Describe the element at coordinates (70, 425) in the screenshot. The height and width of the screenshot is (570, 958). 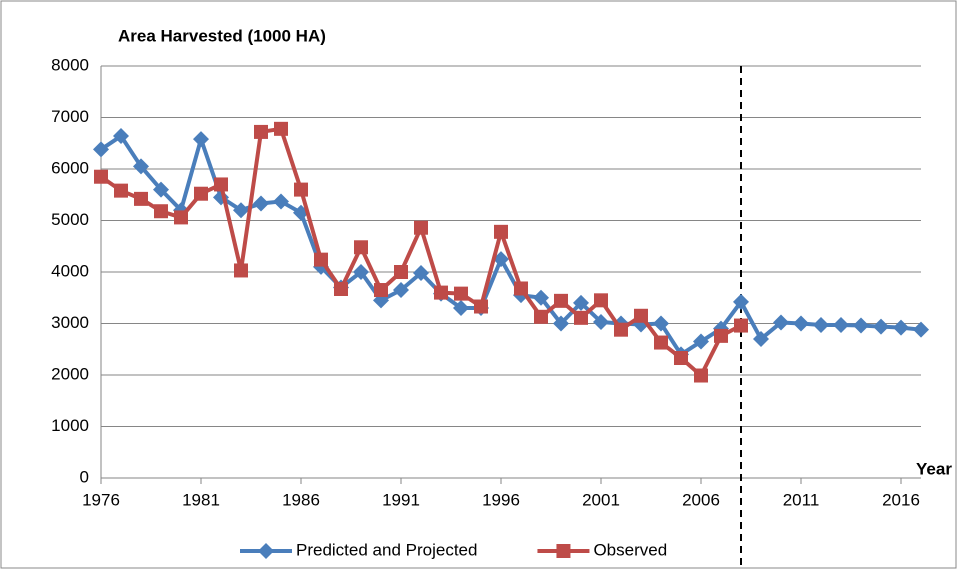
I see `y-tick-label: 1000` at that location.